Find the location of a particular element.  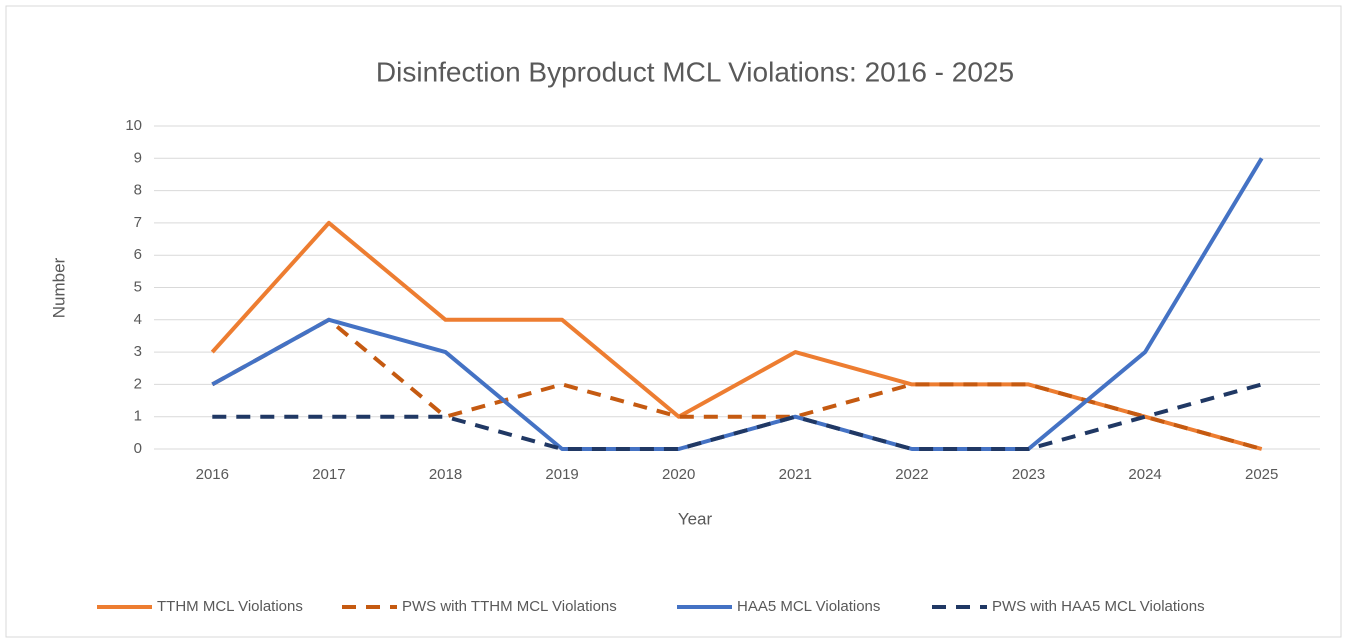

legend-label: TTHM MCL Violations is located at coordinates (230, 606).